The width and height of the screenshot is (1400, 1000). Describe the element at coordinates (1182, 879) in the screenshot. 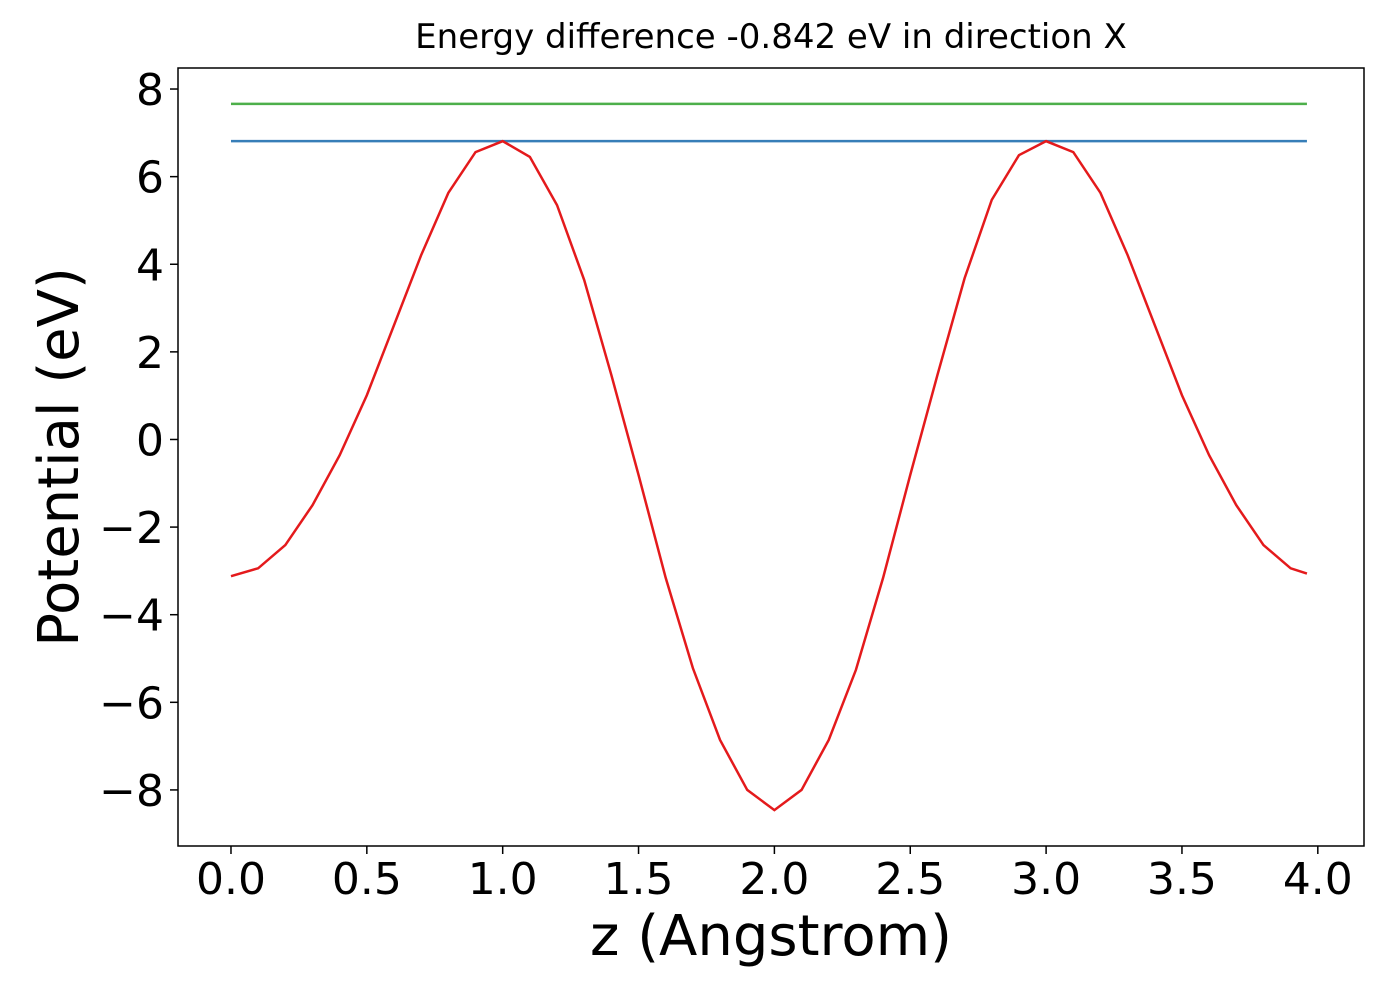

I see `x-tick-label: 3.5` at that location.